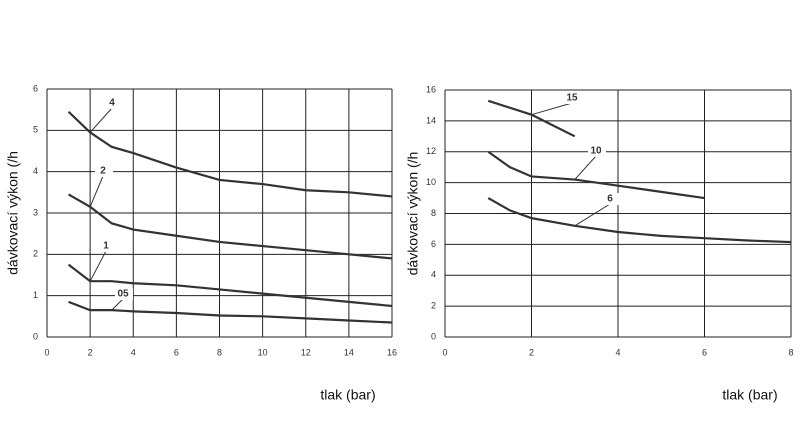 This screenshot has width=800, height=426. Describe the element at coordinates (349, 352) in the screenshot. I see `x-tick-label: 14` at that location.